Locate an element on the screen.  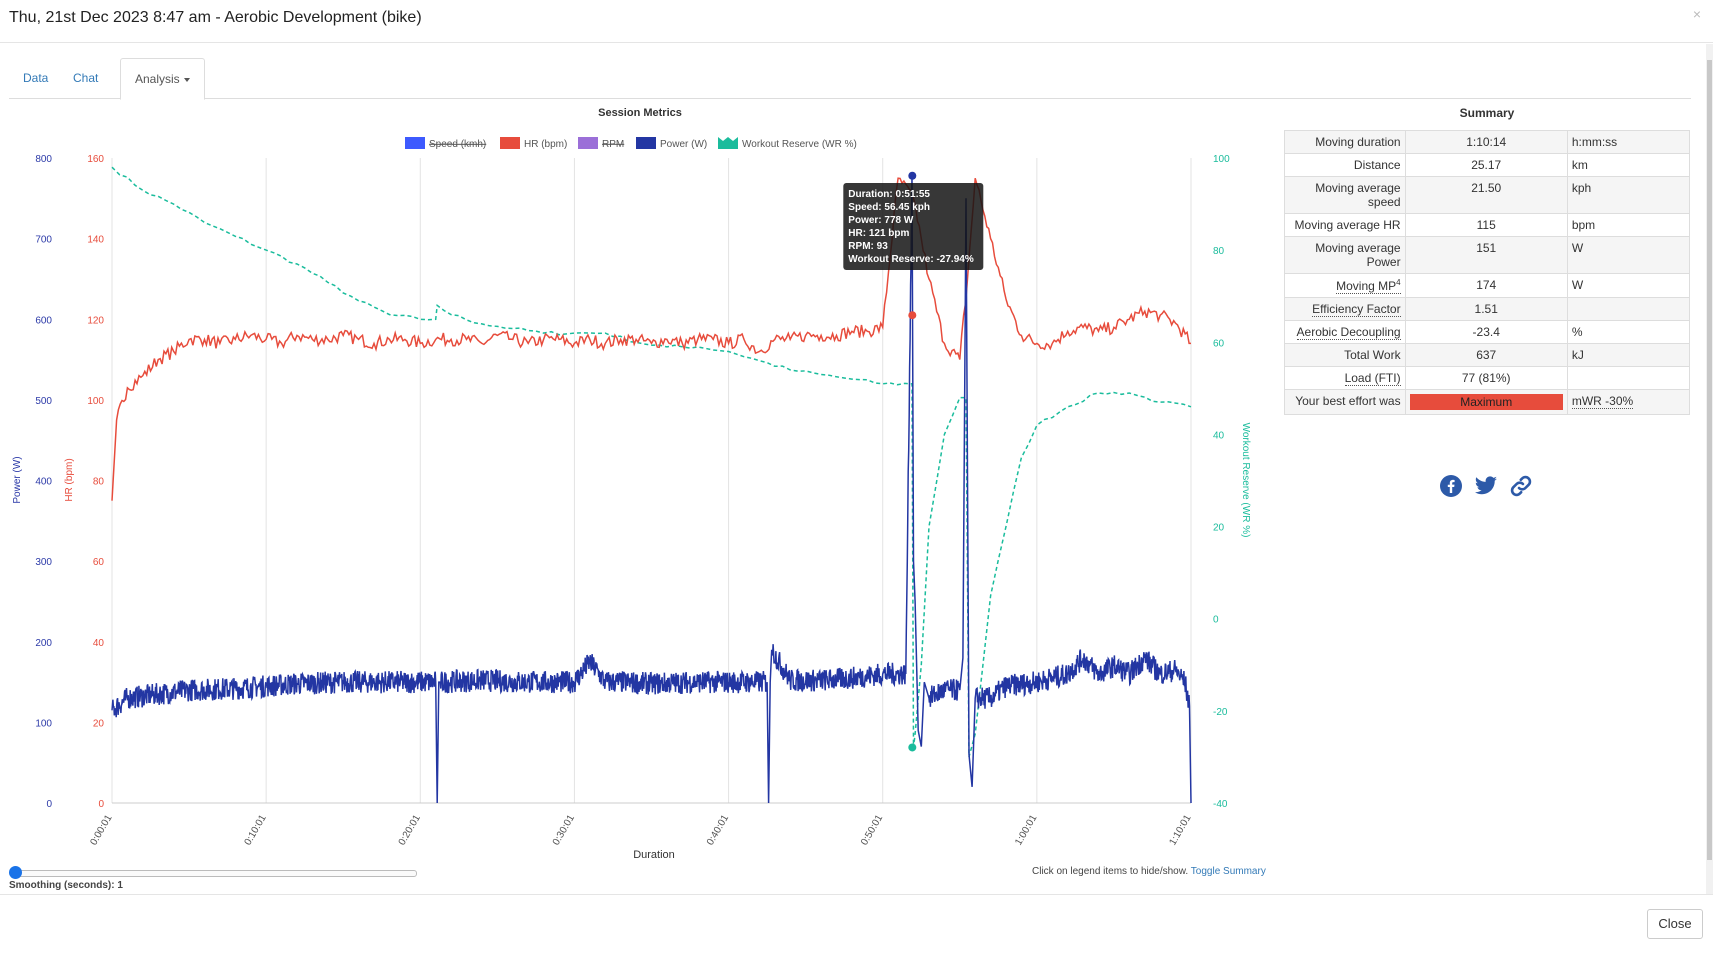
toggle-summary-link: Toggle Summary is located at coordinates (1228, 871).